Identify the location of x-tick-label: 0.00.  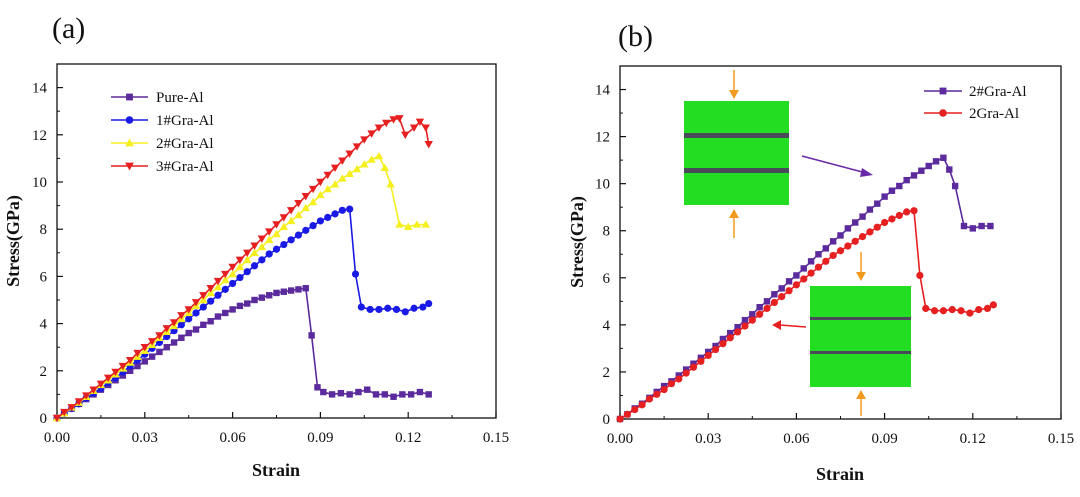
(57, 438).